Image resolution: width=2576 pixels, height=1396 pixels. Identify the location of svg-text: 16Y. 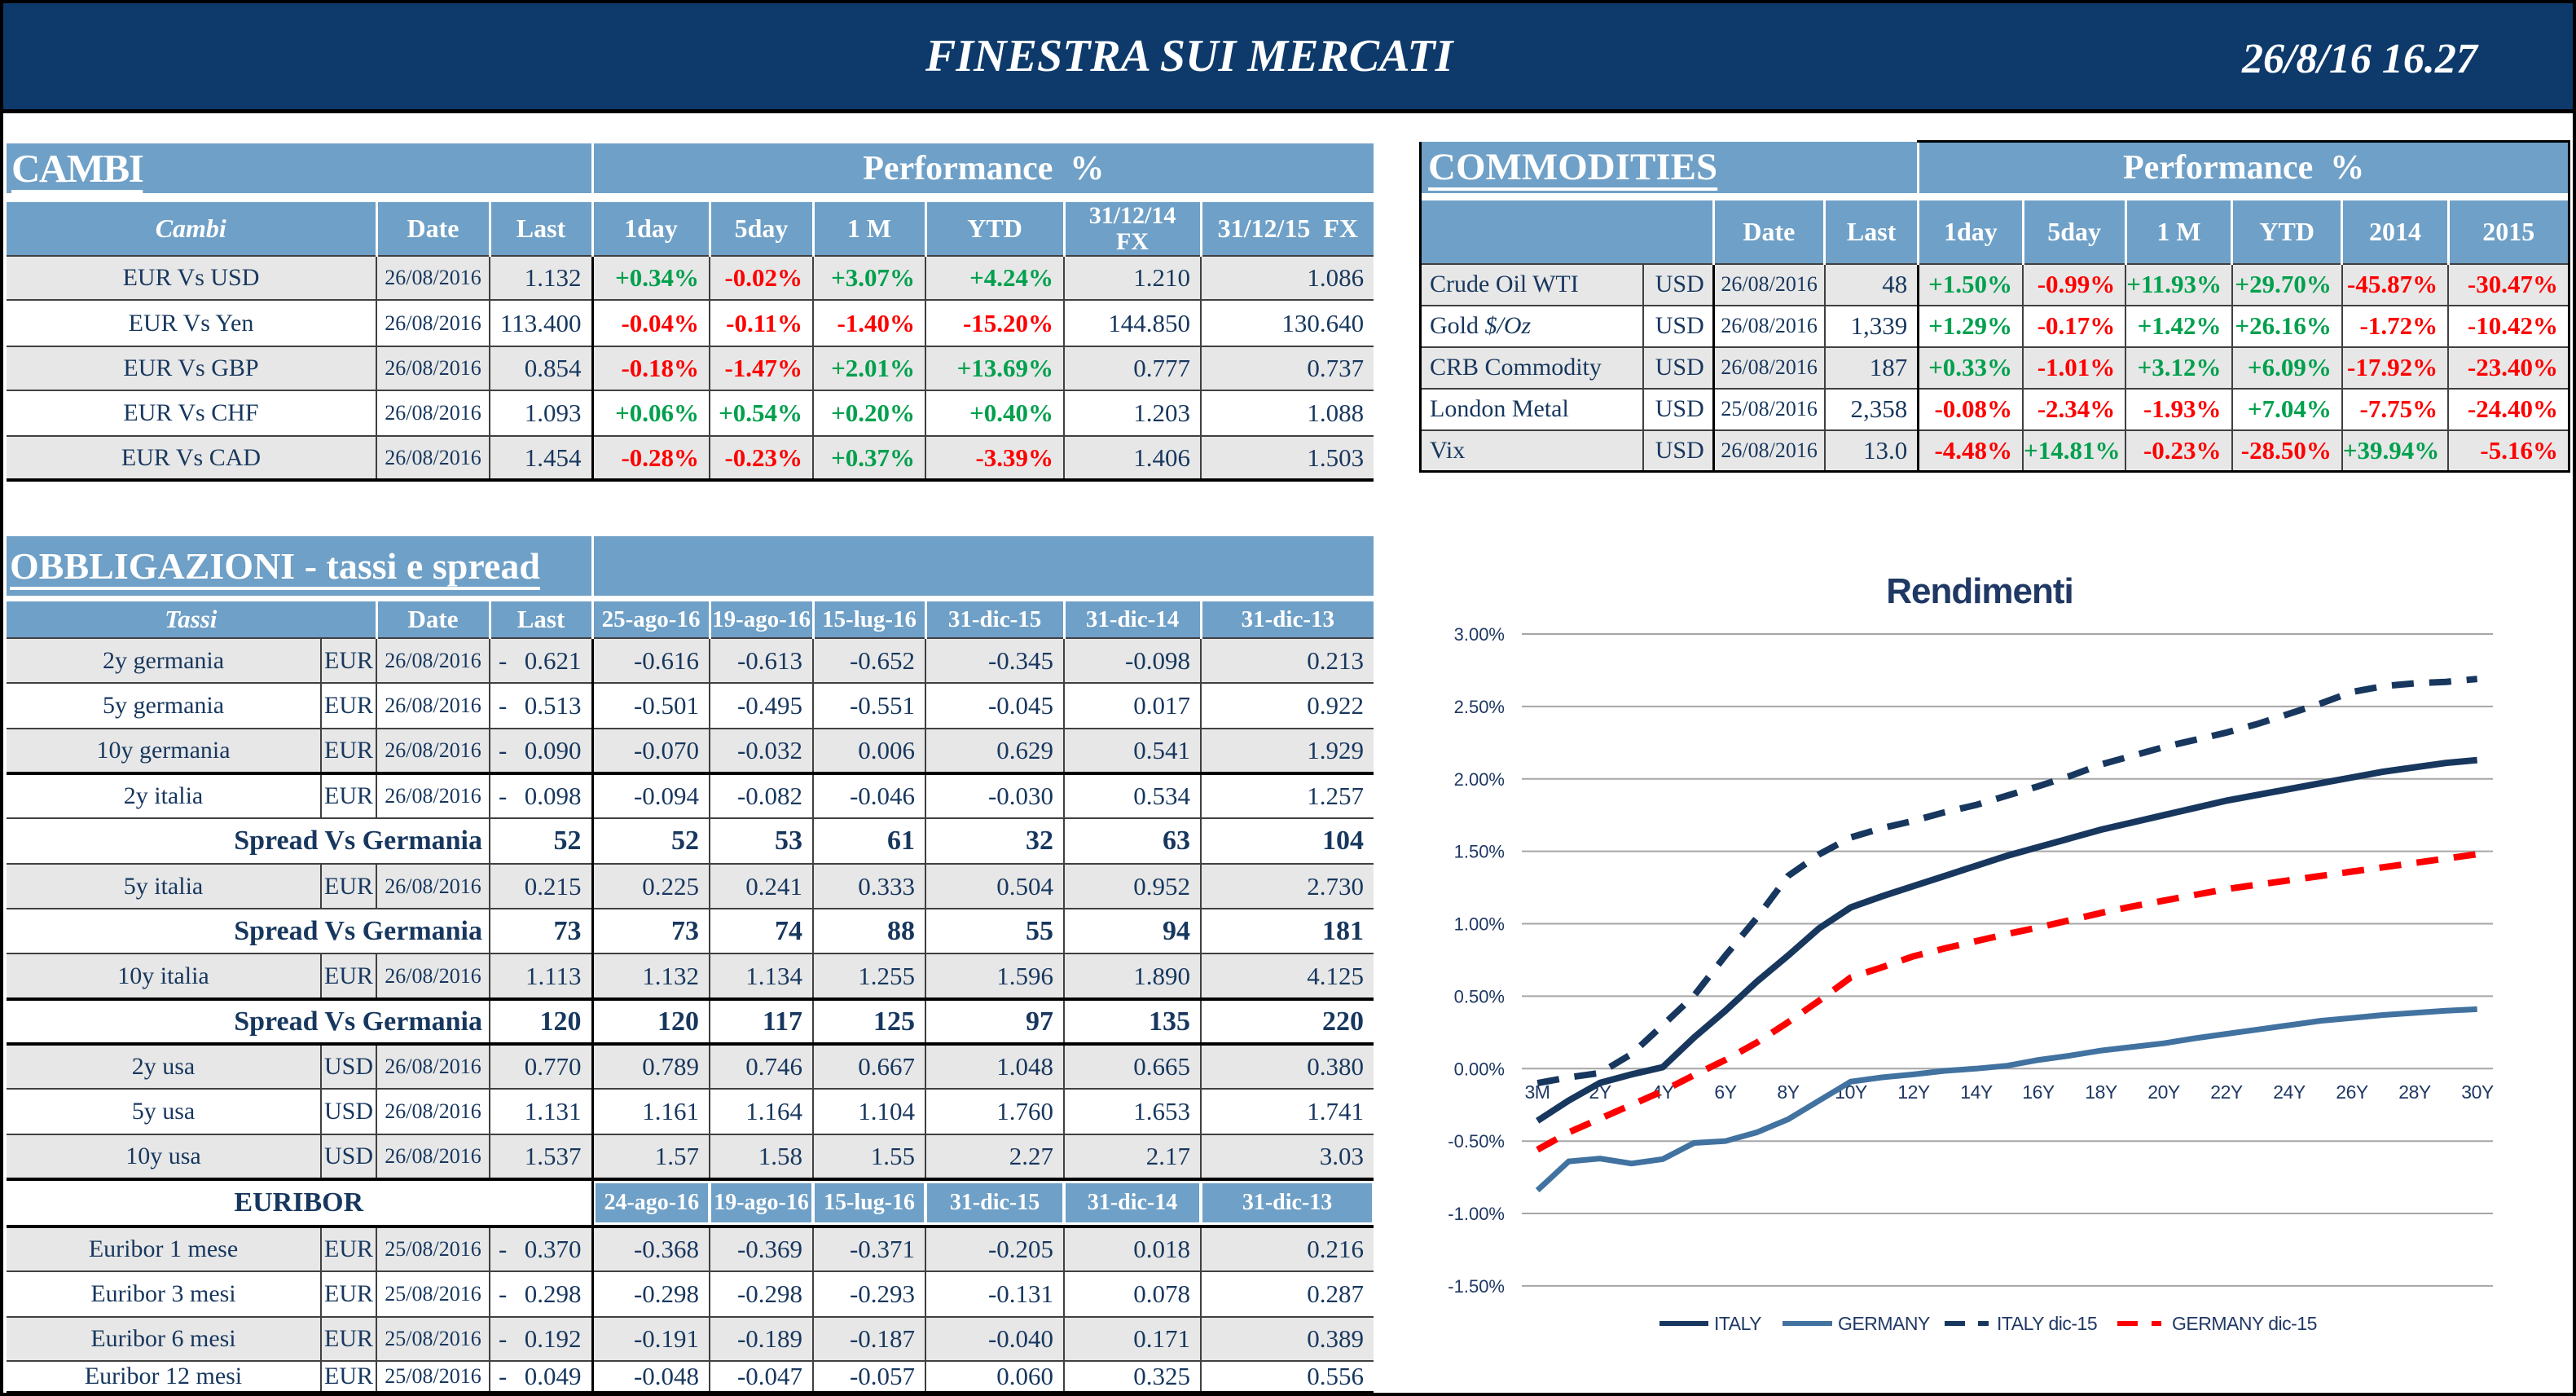
(2038, 1092).